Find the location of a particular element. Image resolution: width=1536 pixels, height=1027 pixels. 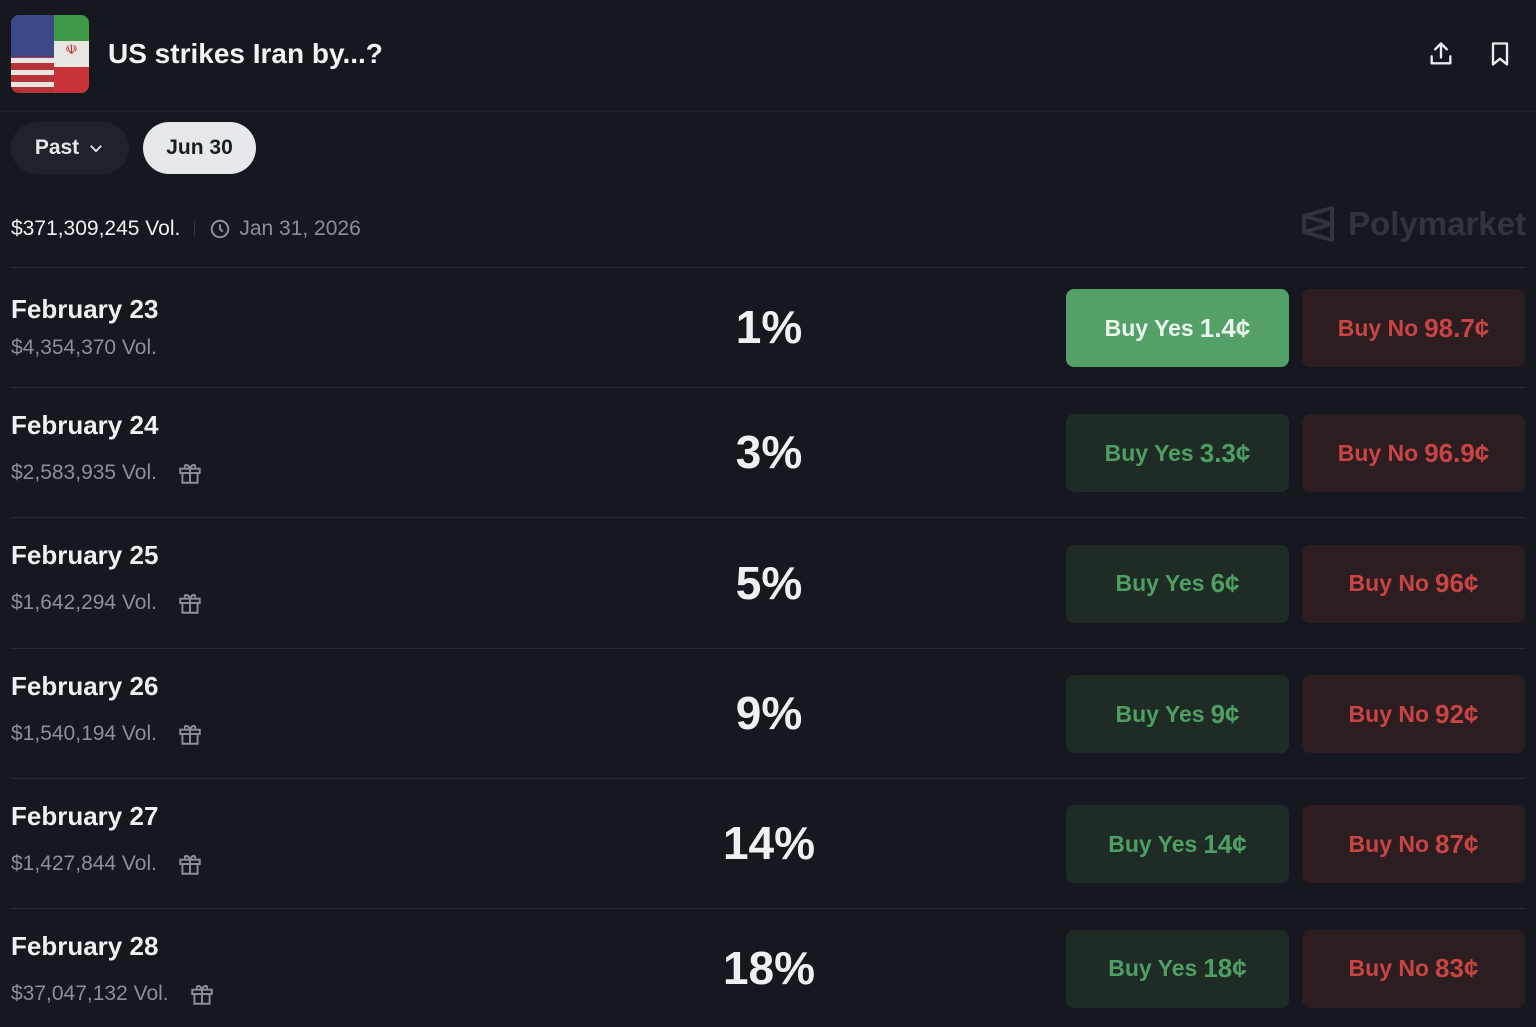

market-name: February 28 is located at coordinates (85, 946).